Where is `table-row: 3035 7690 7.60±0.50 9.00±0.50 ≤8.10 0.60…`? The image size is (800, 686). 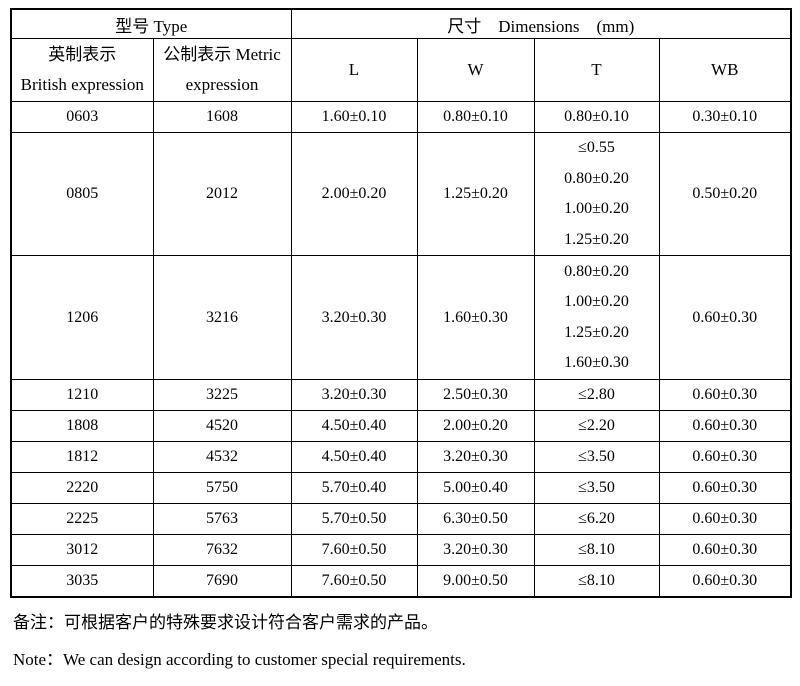
table-row: 3035 7690 7.60±0.50 9.00±0.50 ≤8.10 0.60… is located at coordinates (401, 581).